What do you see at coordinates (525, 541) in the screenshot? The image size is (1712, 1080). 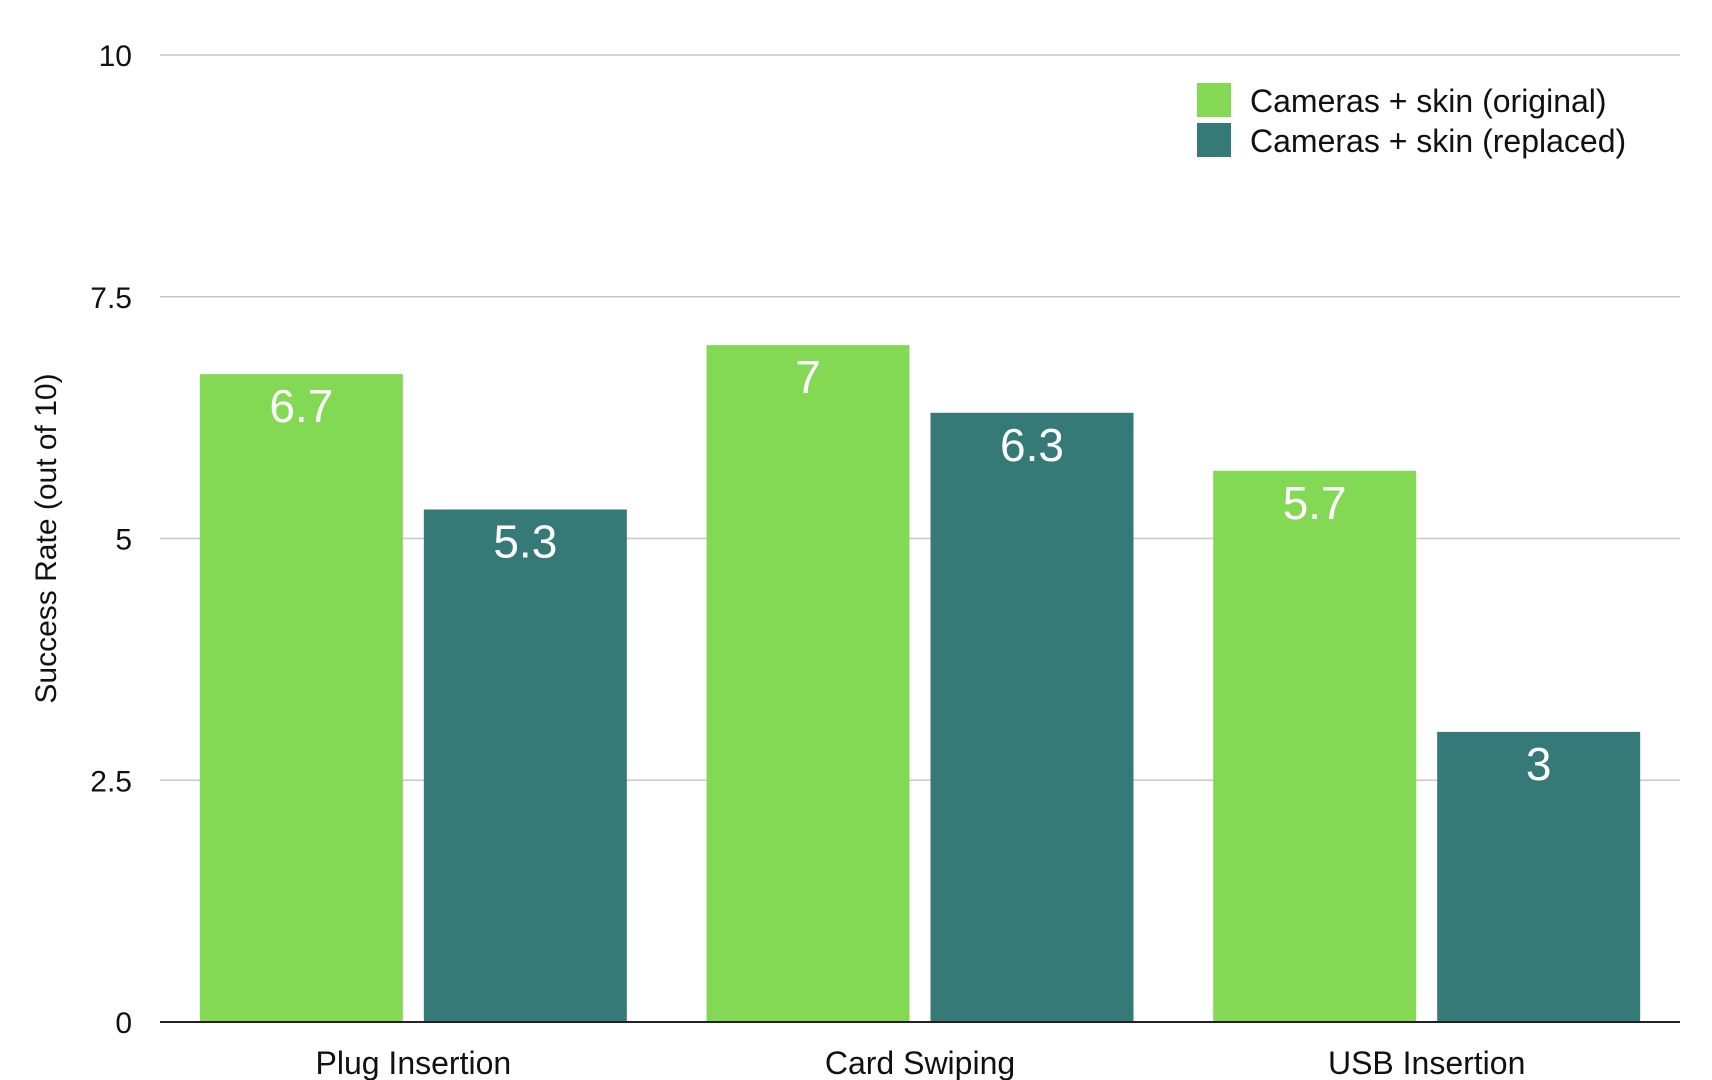 I see `bar-value-label: 5.3` at bounding box center [525, 541].